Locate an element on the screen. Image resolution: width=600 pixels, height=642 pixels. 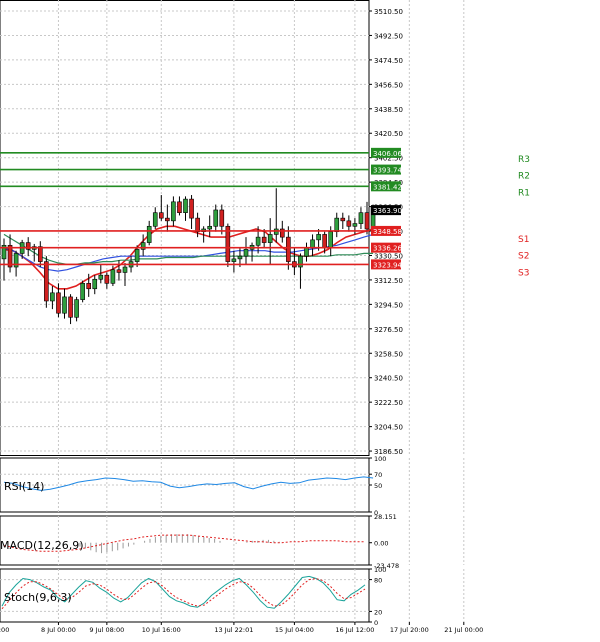
x-tick-label: 17 Jul 20:00 is located at coordinates (409, 630).